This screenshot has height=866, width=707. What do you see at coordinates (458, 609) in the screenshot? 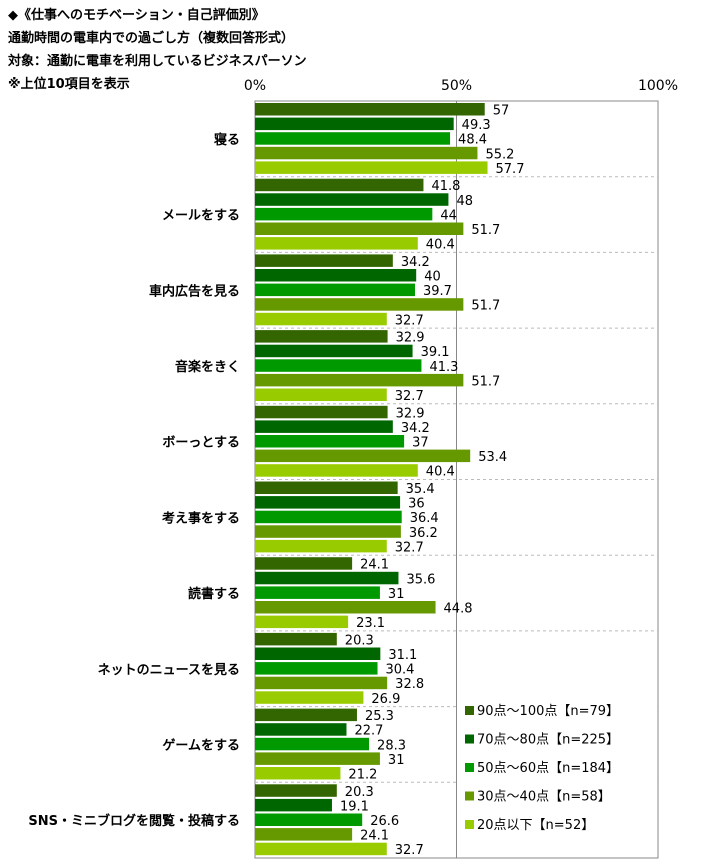
I see `data-label: 44.8` at bounding box center [458, 609].